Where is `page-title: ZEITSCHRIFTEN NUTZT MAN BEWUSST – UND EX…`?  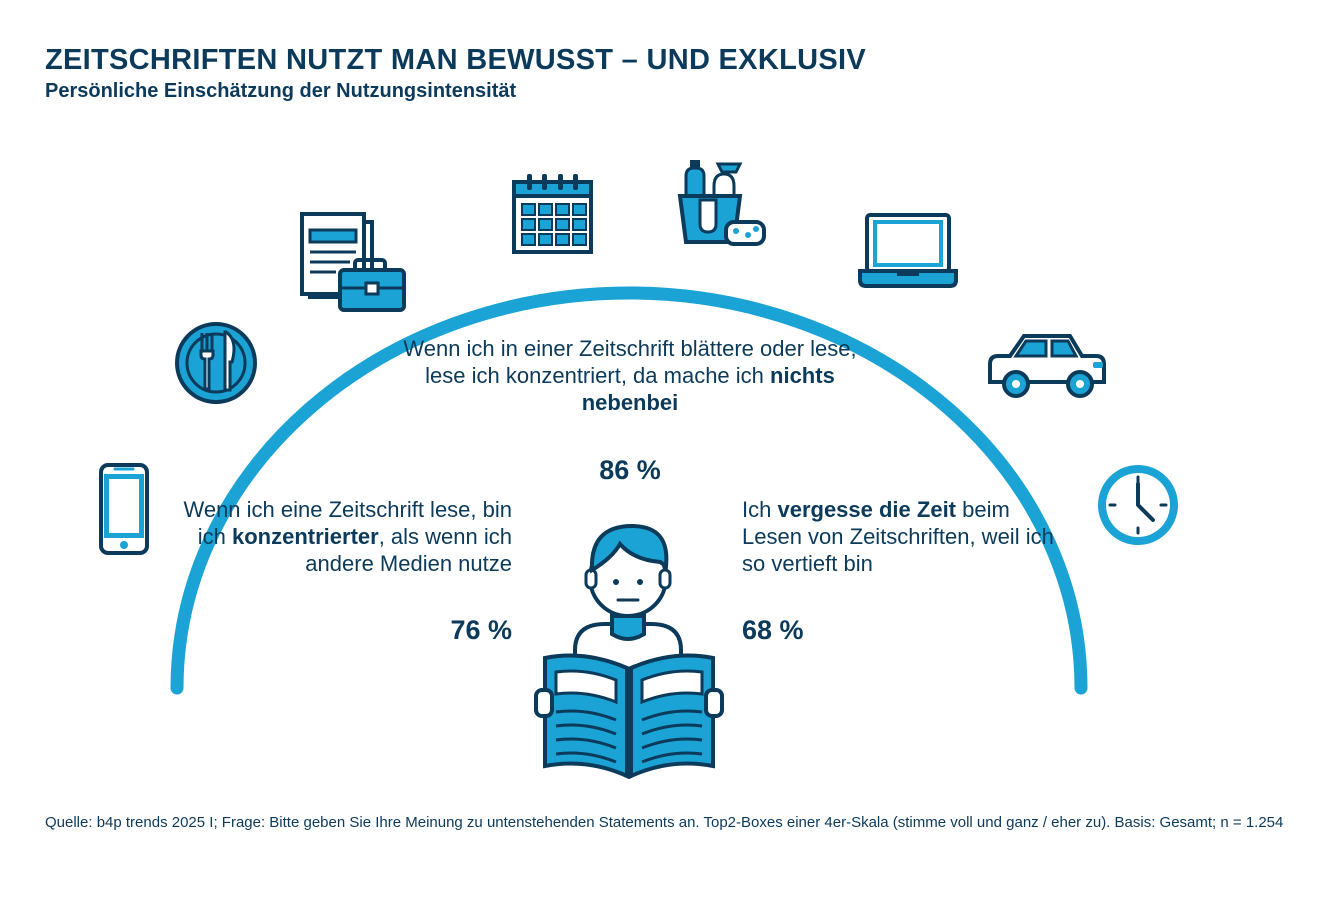
page-title: ZEITSCHRIFTEN NUTZT MAN BEWUSST – UND EX… is located at coordinates (455, 60).